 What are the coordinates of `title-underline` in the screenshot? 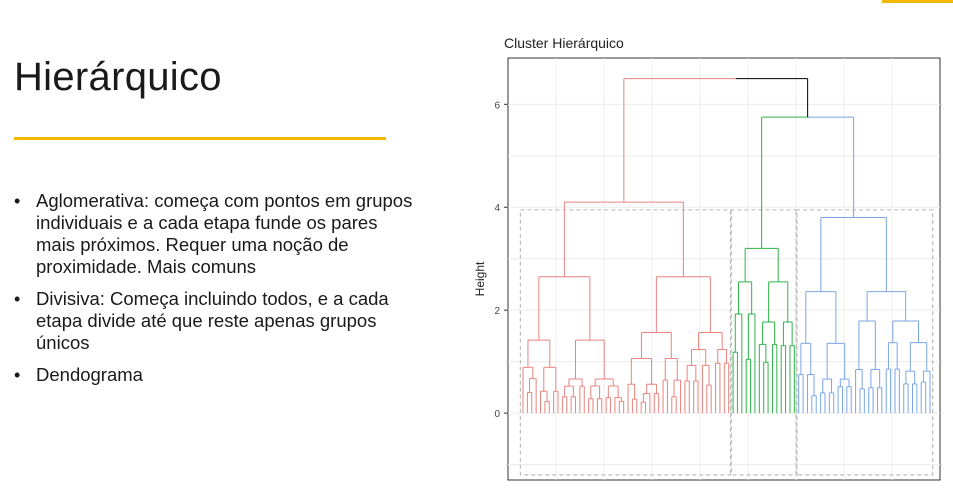 It's located at (200, 138).